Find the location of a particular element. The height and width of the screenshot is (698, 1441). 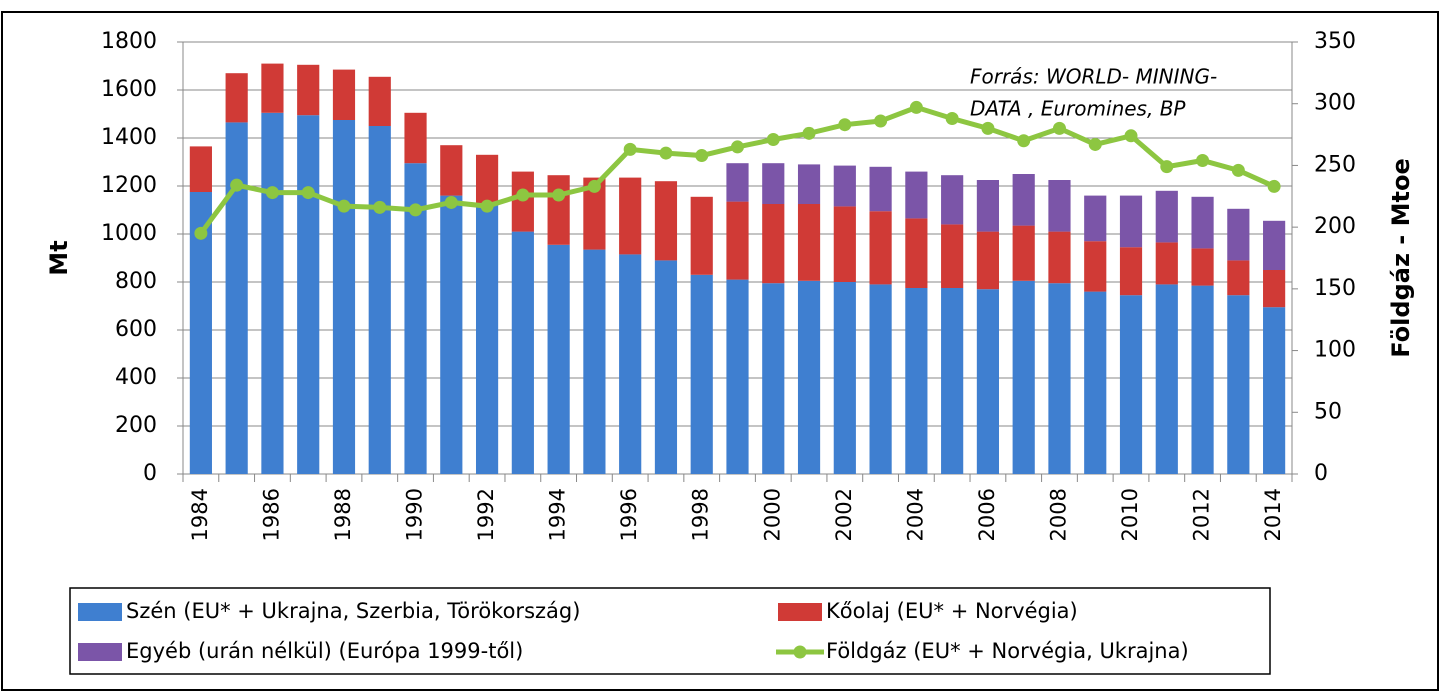

x-tick-label: 2010 is located at coordinates (1130, 514).